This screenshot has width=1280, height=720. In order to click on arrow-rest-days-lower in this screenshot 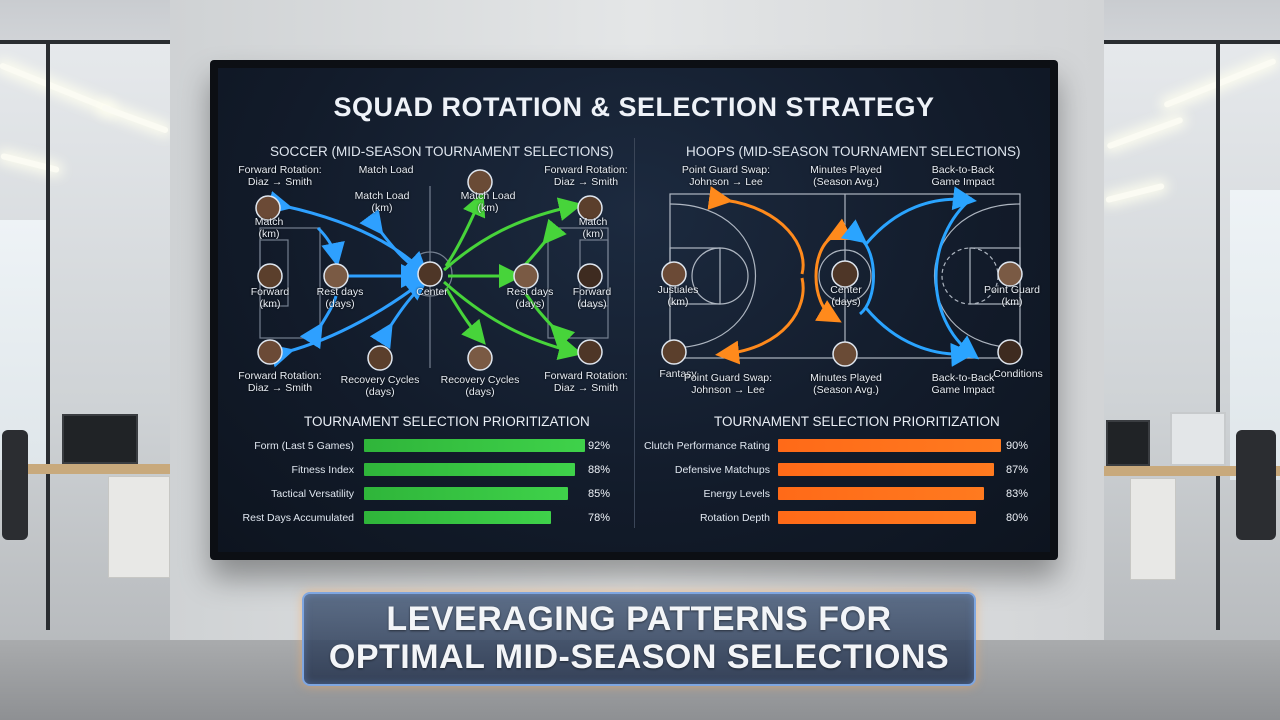, I will do `click(318, 322)`.